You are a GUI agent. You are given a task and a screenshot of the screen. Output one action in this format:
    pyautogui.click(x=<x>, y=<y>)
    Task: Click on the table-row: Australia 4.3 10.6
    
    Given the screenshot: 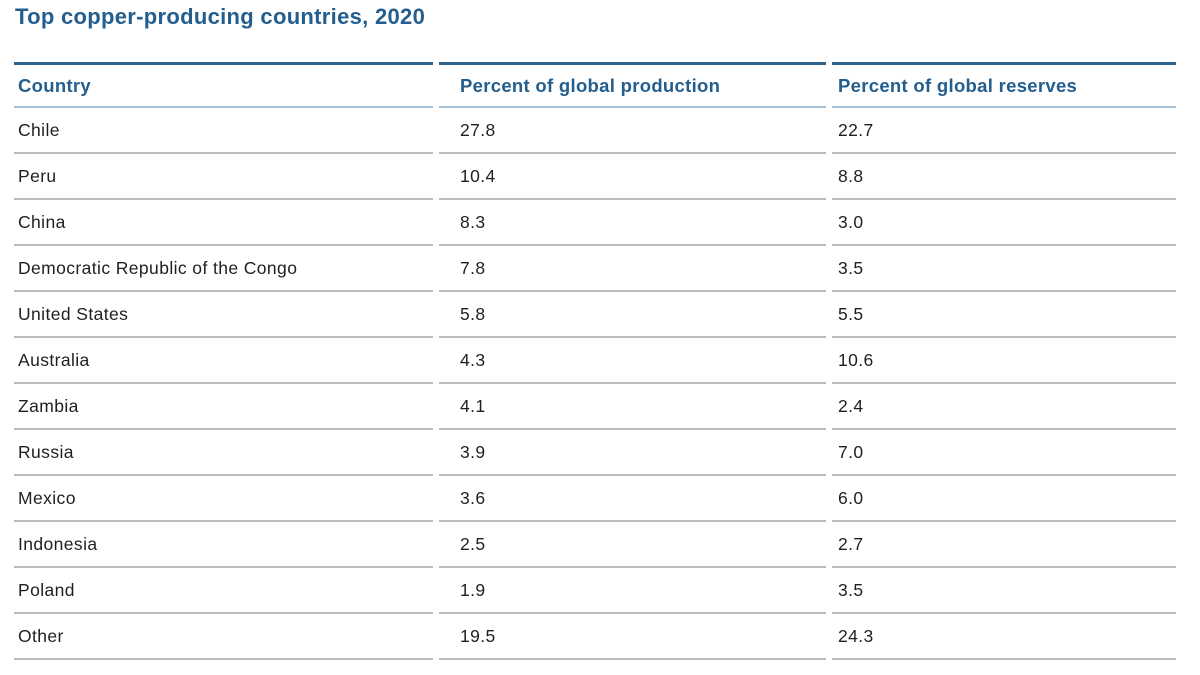 What is the action you would take?
    pyautogui.click(x=595, y=361)
    